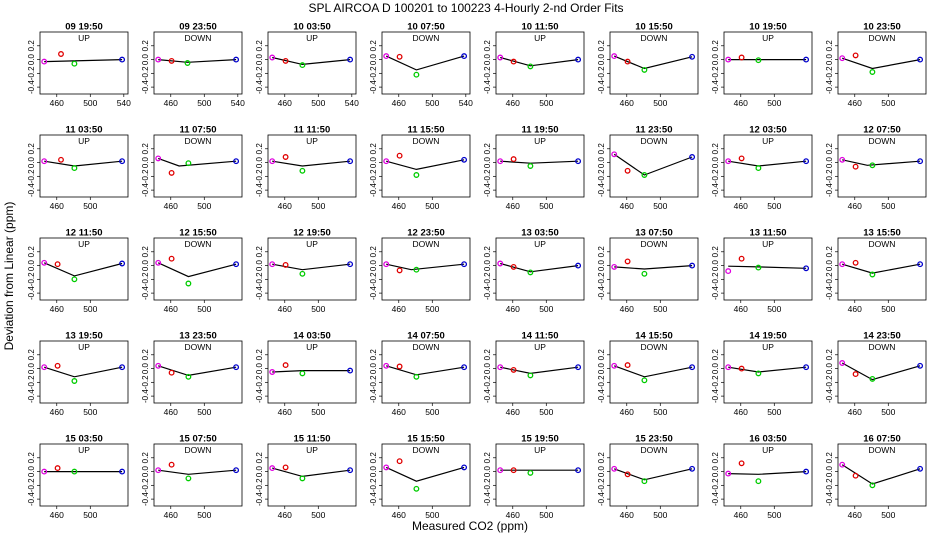 Image resolution: width=936 pixels, height=545 pixels. Describe the element at coordinates (84, 130) in the screenshot. I see `panel-title: 11 03:50` at that location.